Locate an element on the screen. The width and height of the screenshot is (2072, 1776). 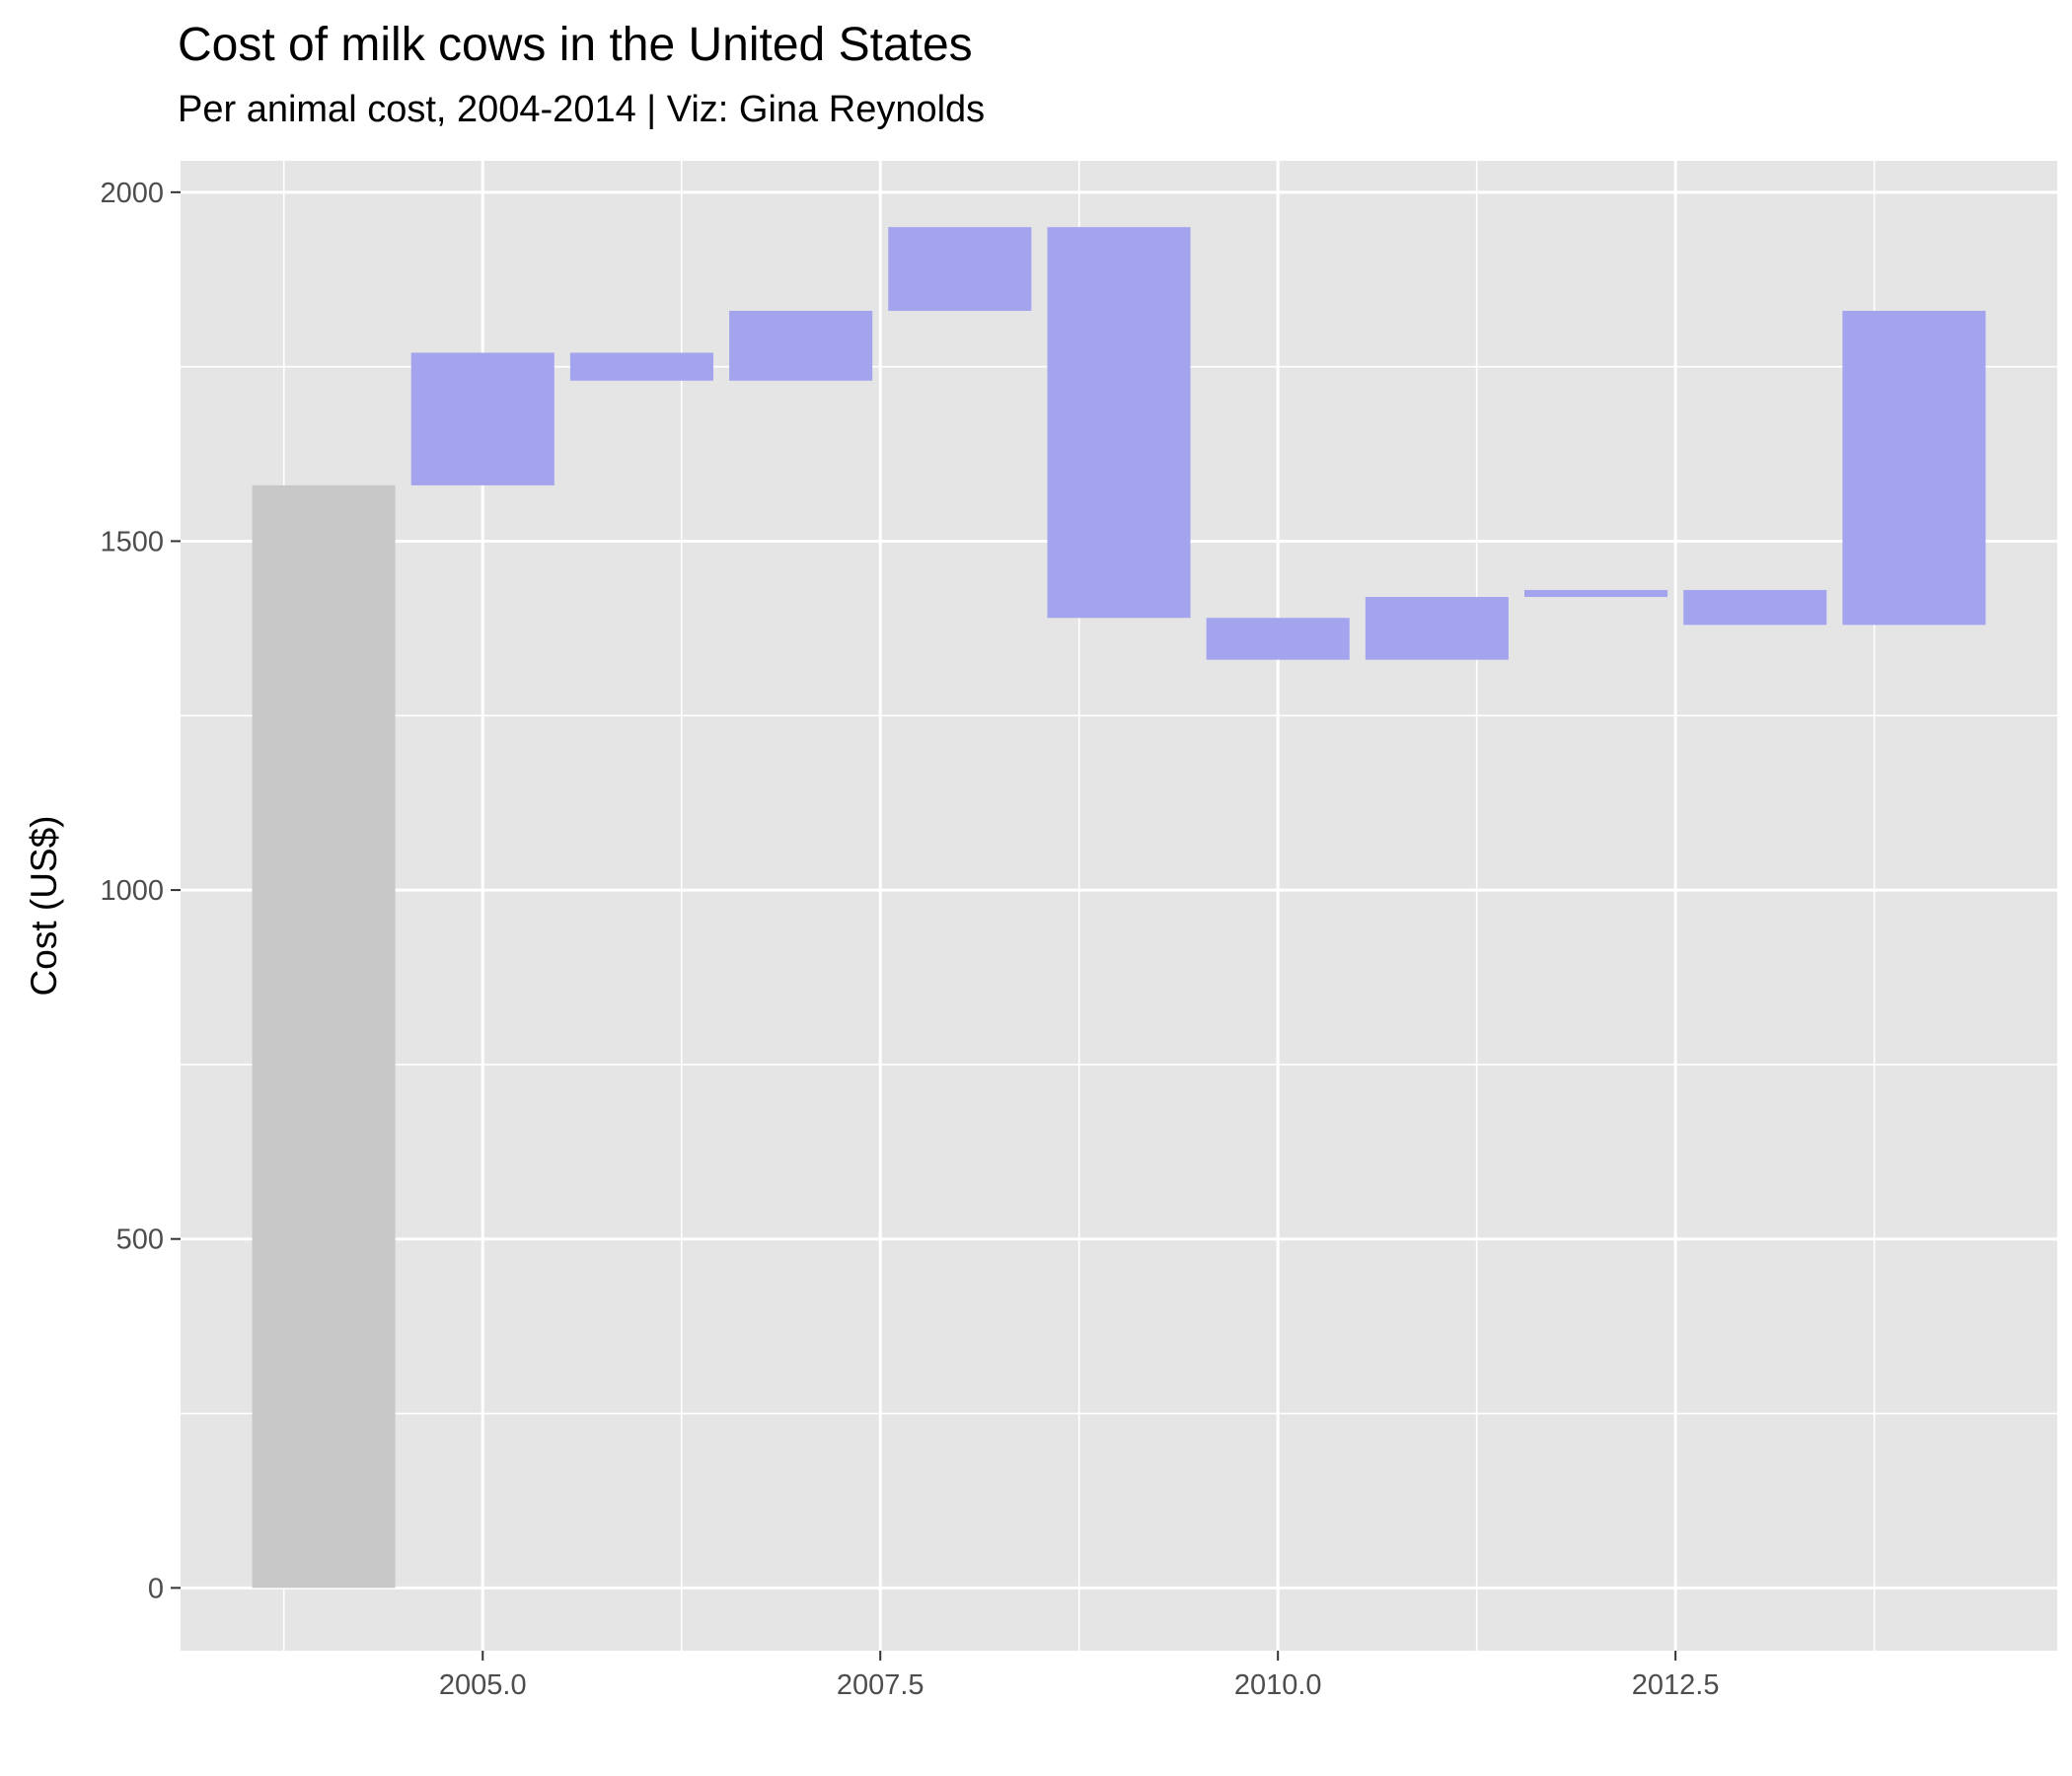
base-bar is located at coordinates (324, 1037).